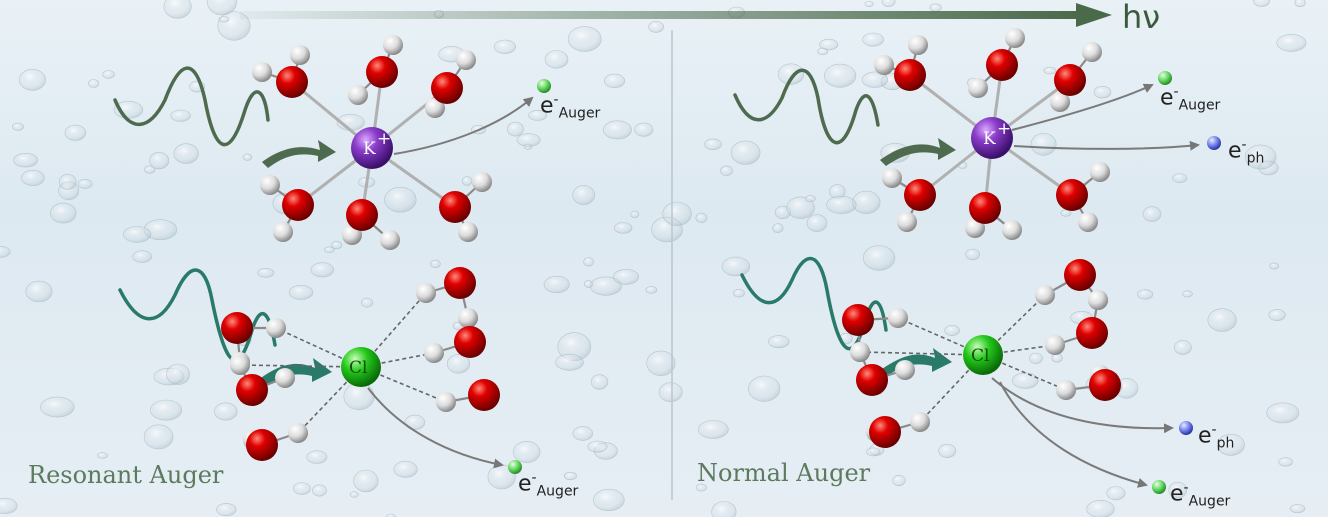 The image size is (1328, 517). What do you see at coordinates (806, 106) in the screenshot?
I see `photon-wave-k` at bounding box center [806, 106].